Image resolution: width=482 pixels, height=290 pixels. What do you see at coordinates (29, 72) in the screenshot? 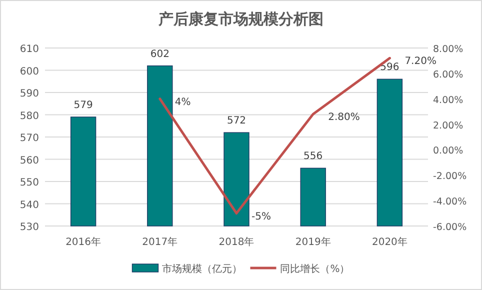
I see `y-tick-label: 600` at bounding box center [29, 72].